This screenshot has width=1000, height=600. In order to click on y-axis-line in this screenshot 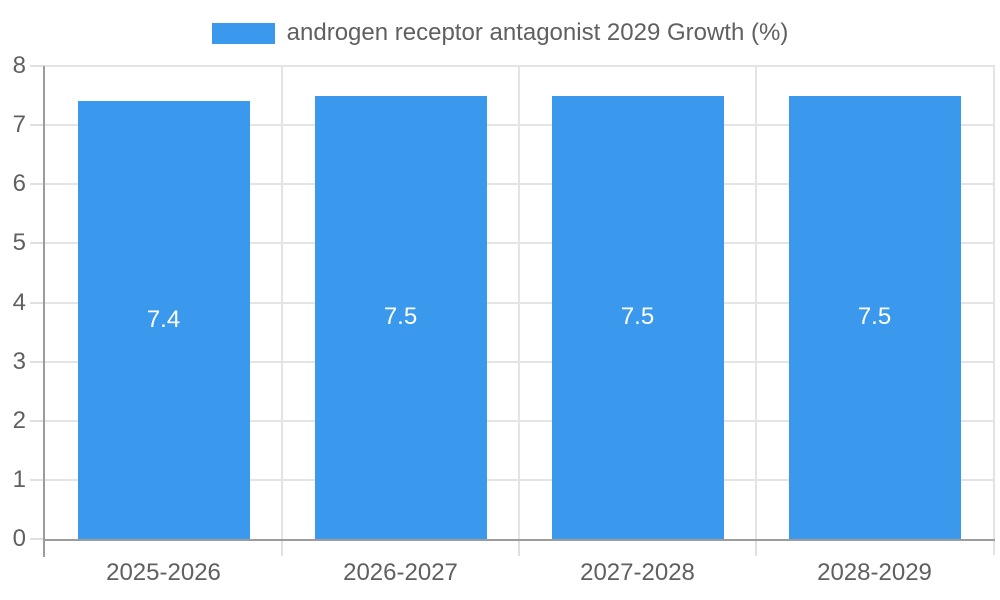, I will do `click(44, 311)`.